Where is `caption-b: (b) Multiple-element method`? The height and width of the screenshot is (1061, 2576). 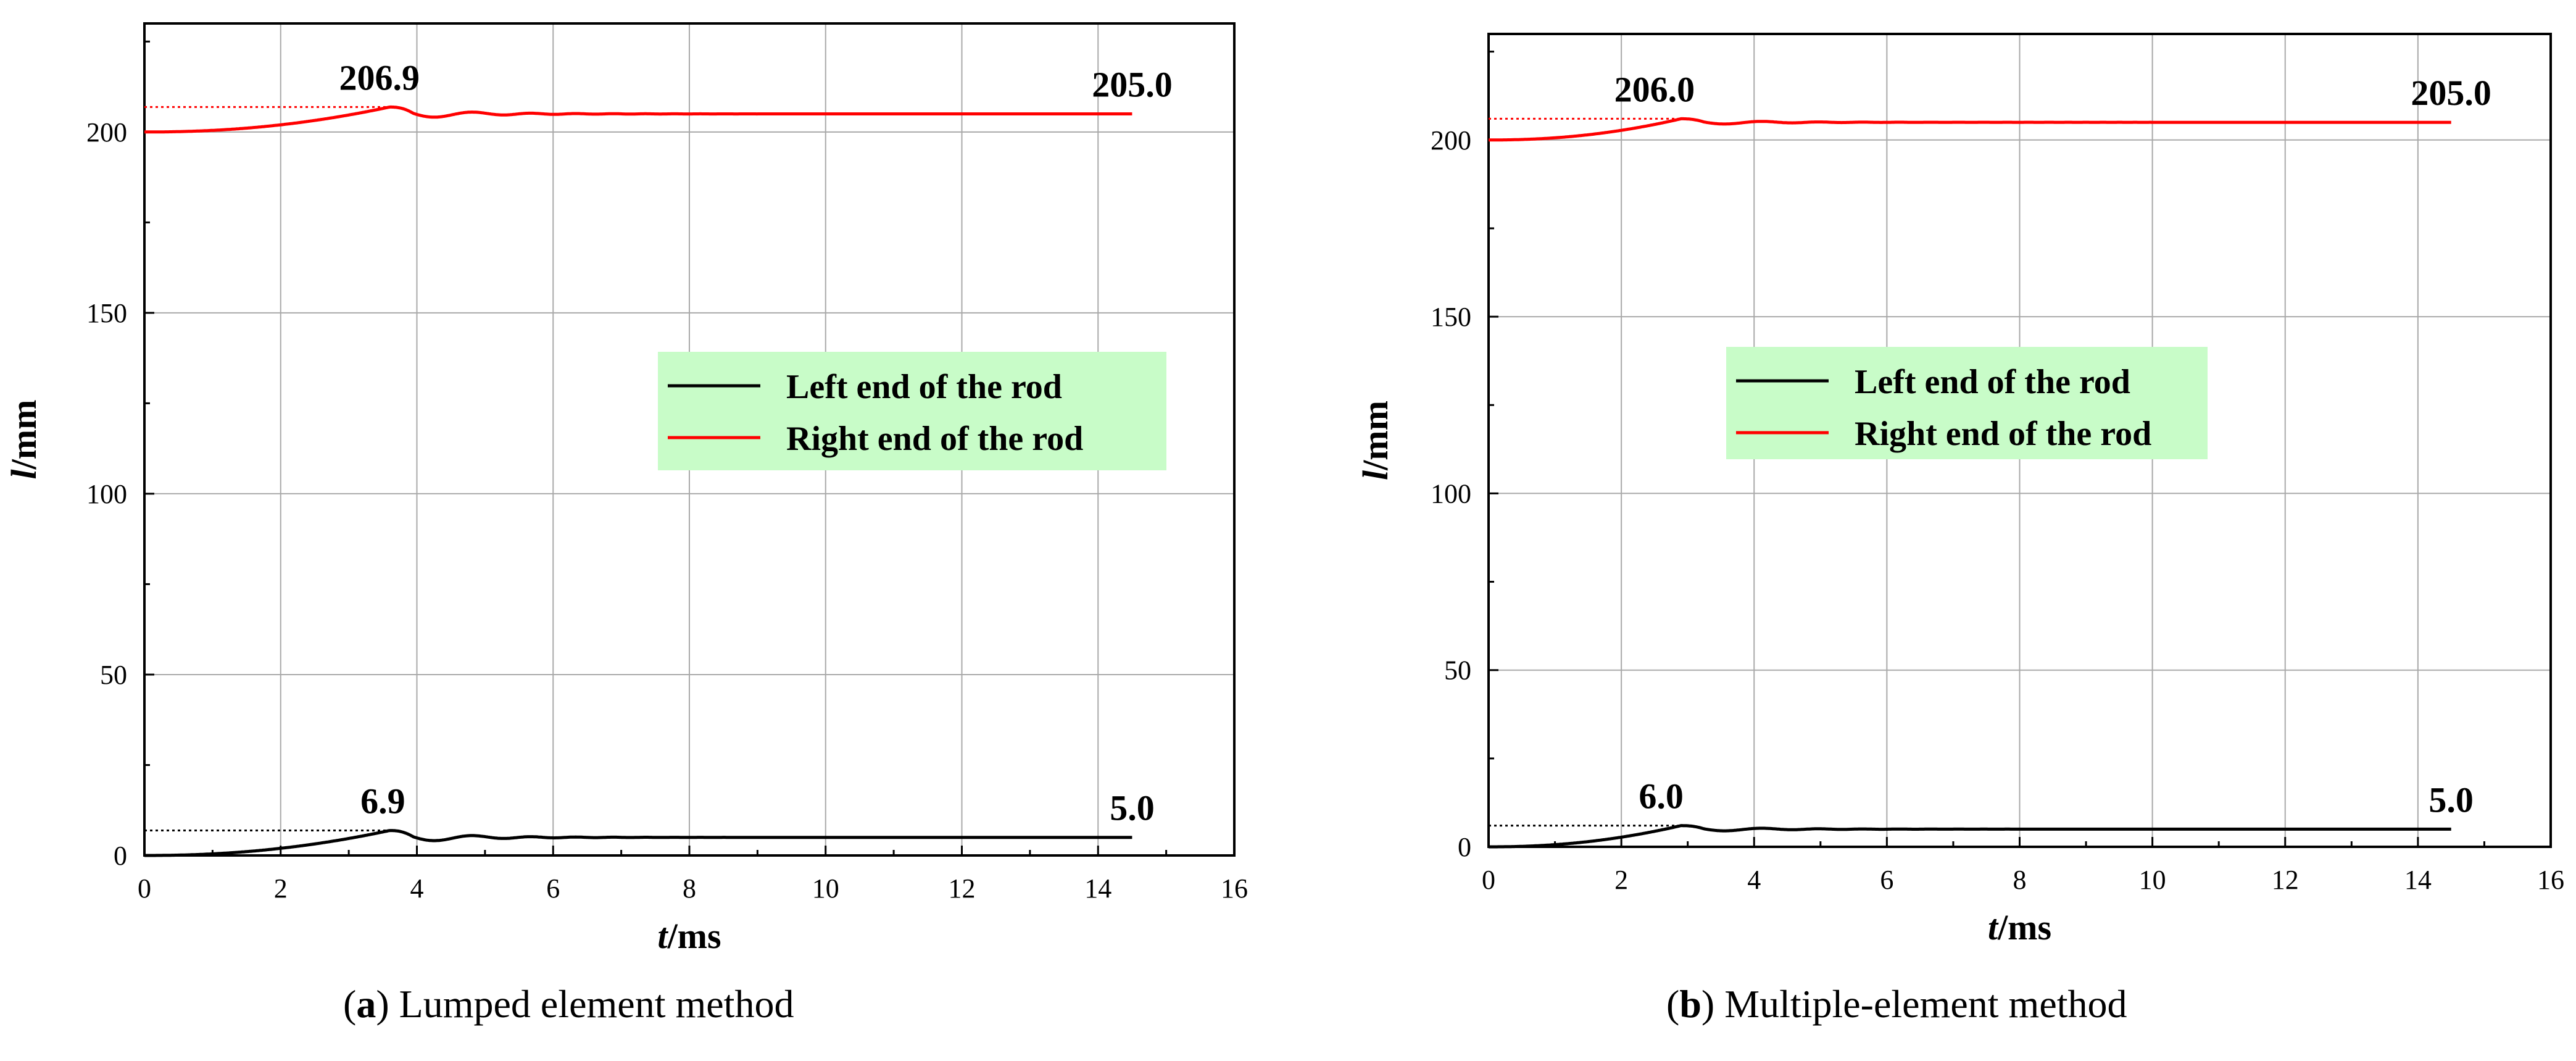
caption-b: (b) Multiple-element method is located at coordinates (1897, 1004).